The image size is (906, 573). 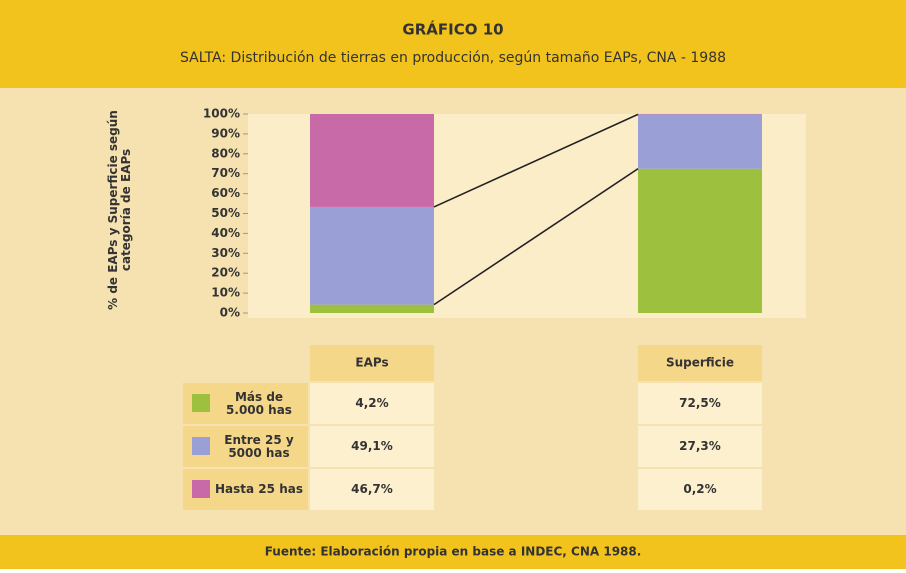 What do you see at coordinates (225, 273) in the screenshot?
I see `y-tick-label: 20%` at bounding box center [225, 273].